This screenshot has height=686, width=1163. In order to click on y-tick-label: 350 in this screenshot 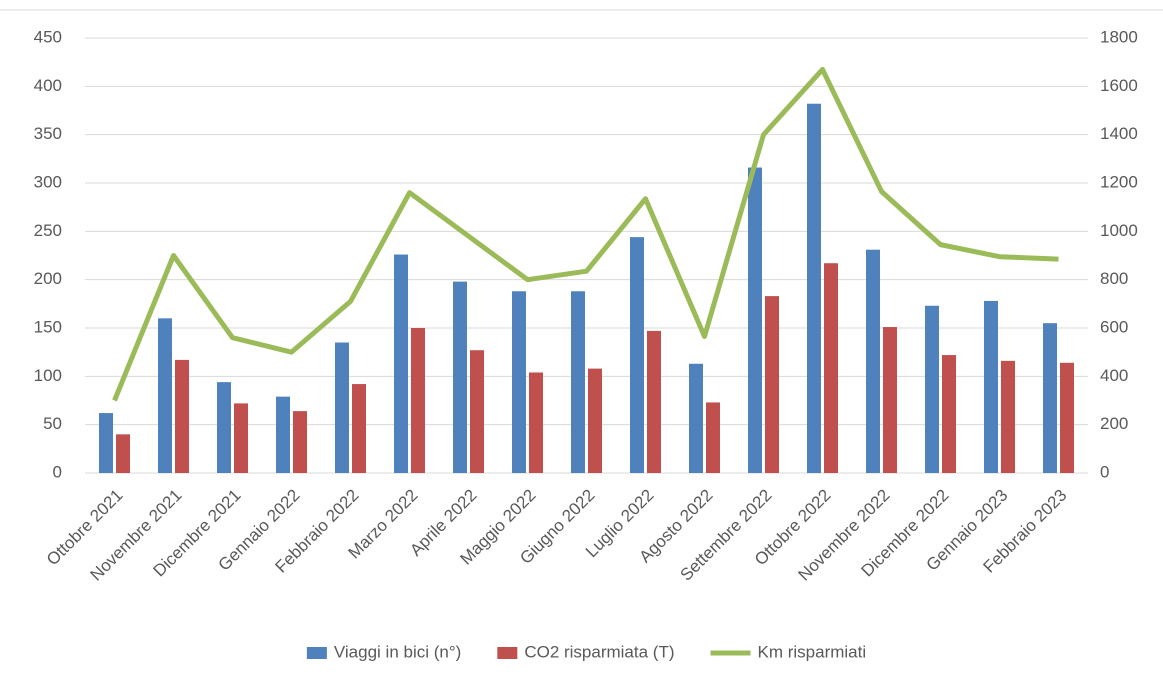, I will do `click(48, 133)`.